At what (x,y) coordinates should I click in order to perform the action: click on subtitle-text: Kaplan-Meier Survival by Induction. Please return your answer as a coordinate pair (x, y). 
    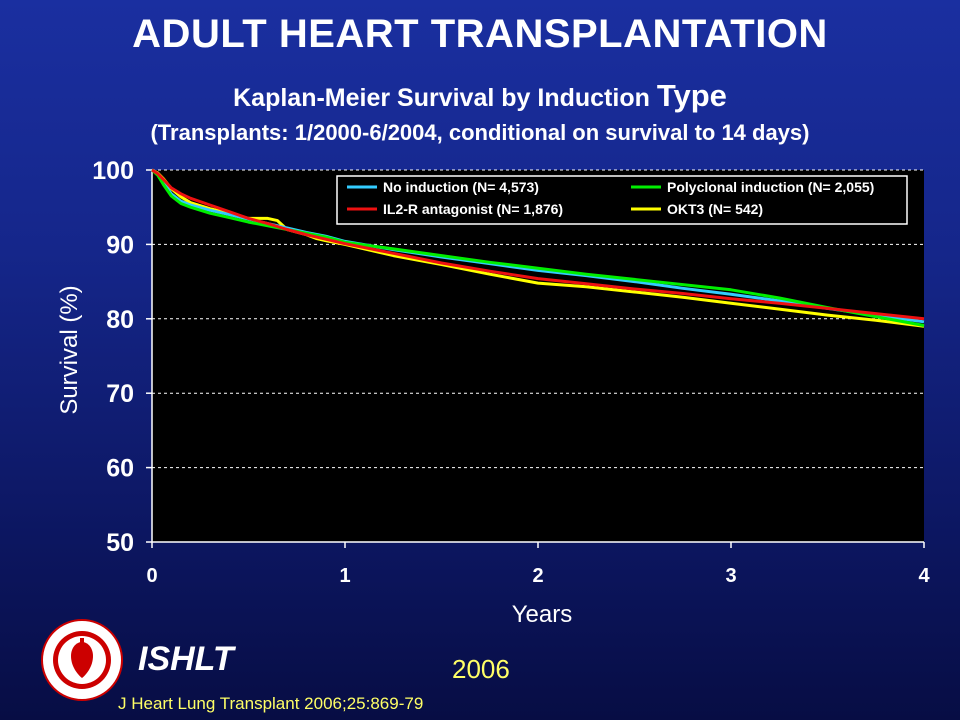
    Looking at the image, I should click on (445, 98).